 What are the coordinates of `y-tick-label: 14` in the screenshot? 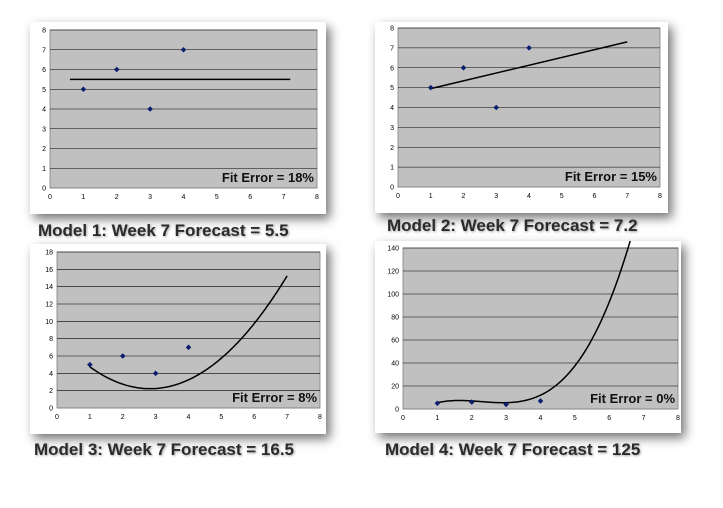 It's located at (49, 287).